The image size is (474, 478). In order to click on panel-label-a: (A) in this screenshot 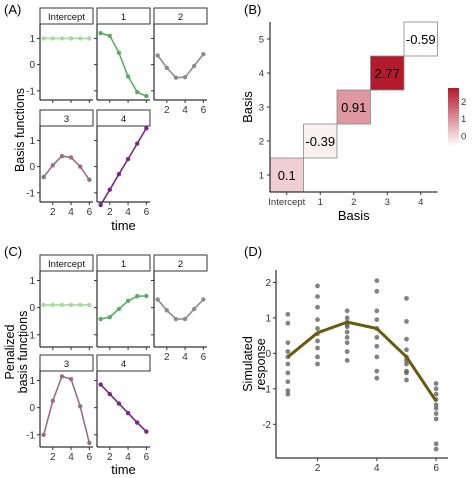, I will do `click(12, 9)`.